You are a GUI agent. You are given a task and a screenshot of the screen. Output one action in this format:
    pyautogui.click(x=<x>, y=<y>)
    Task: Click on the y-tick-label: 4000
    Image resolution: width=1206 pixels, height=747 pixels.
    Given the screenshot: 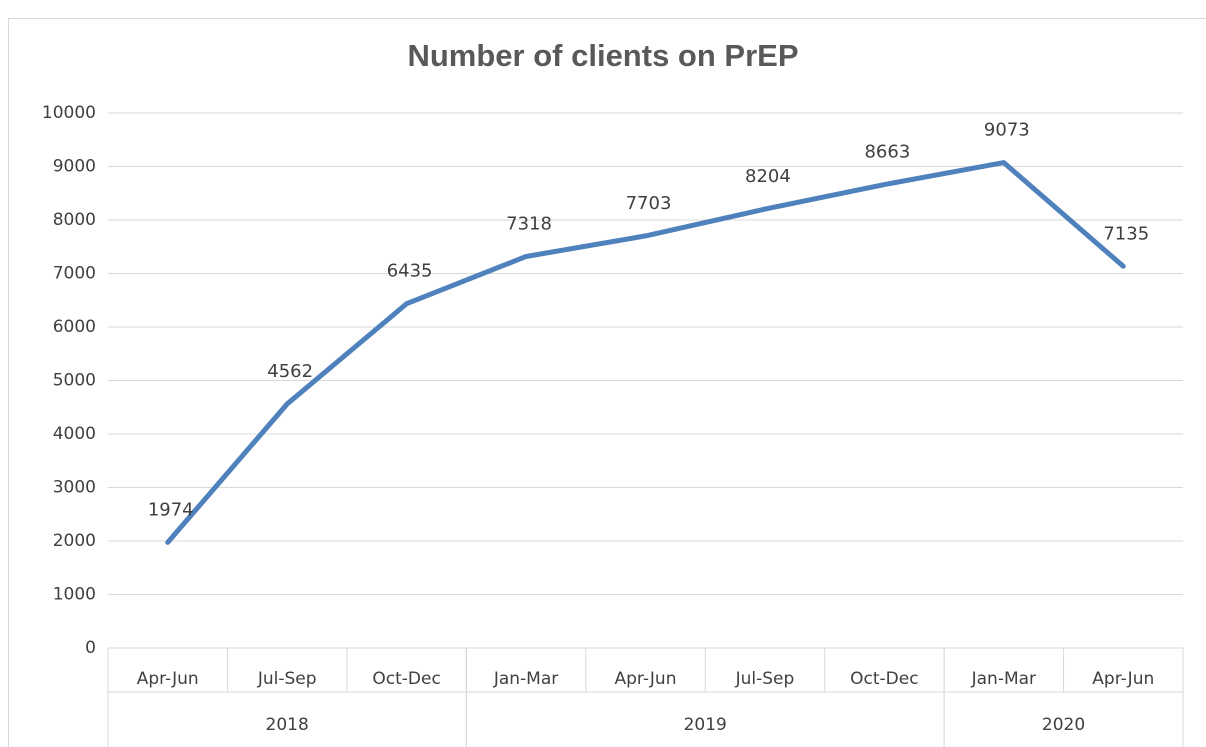 What is the action you would take?
    pyautogui.click(x=74, y=434)
    